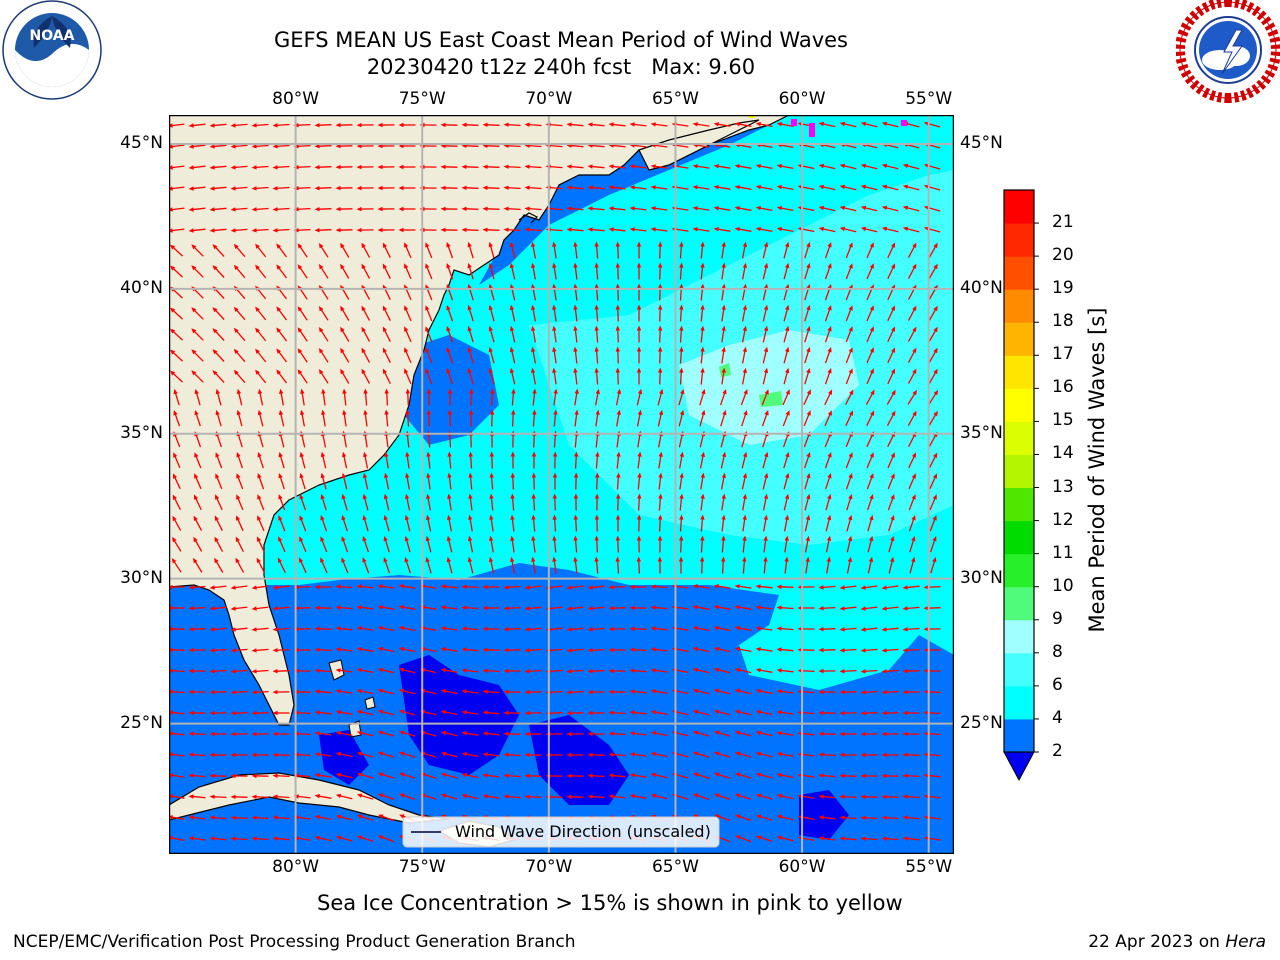 The width and height of the screenshot is (1280, 960). Describe the element at coordinates (52, 50) in the screenshot. I see `noaa-logo-icon: NOAA` at that location.